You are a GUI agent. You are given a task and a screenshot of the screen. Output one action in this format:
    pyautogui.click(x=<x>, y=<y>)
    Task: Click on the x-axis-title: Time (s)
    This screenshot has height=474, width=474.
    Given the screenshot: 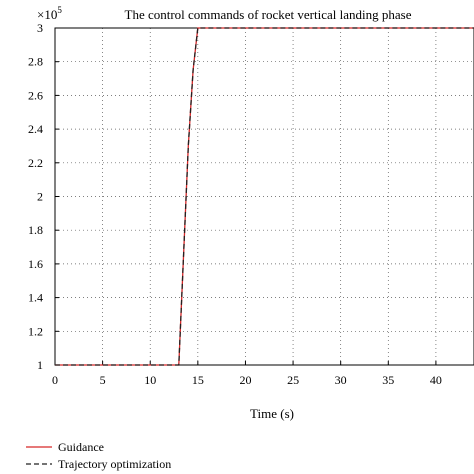 What is the action you would take?
    pyautogui.click(x=272, y=413)
    